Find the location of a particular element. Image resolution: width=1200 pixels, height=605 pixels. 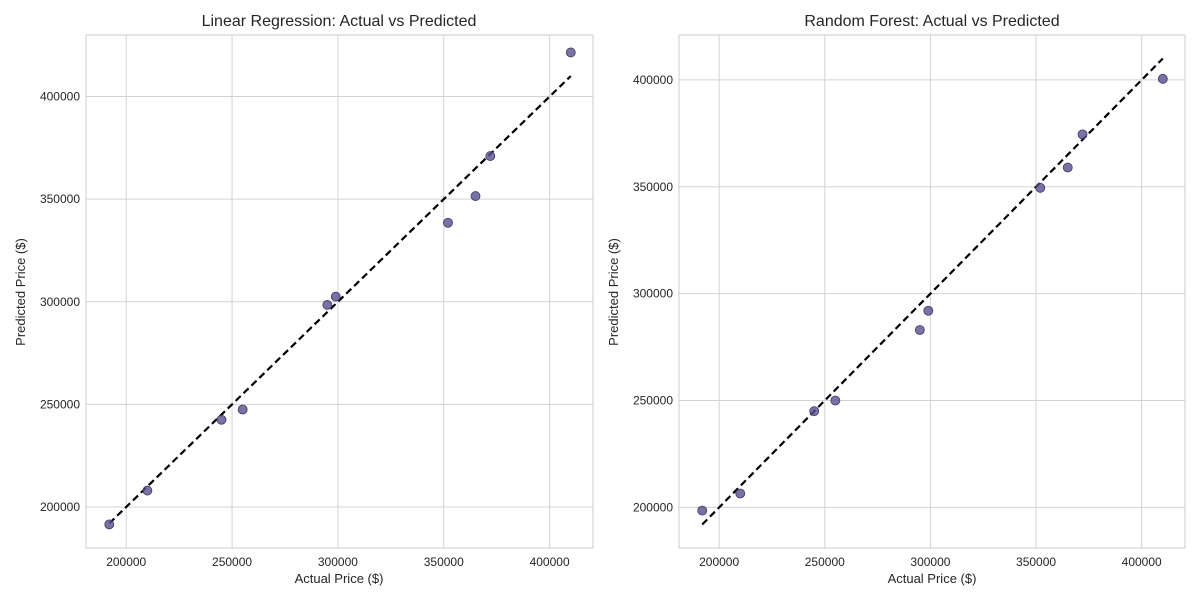

chart-title: Random Forest: Actual vs Predicted is located at coordinates (931, 21).